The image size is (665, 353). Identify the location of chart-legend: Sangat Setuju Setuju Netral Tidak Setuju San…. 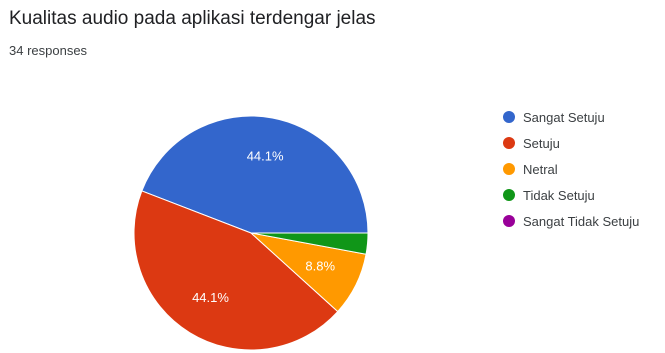
(571, 169).